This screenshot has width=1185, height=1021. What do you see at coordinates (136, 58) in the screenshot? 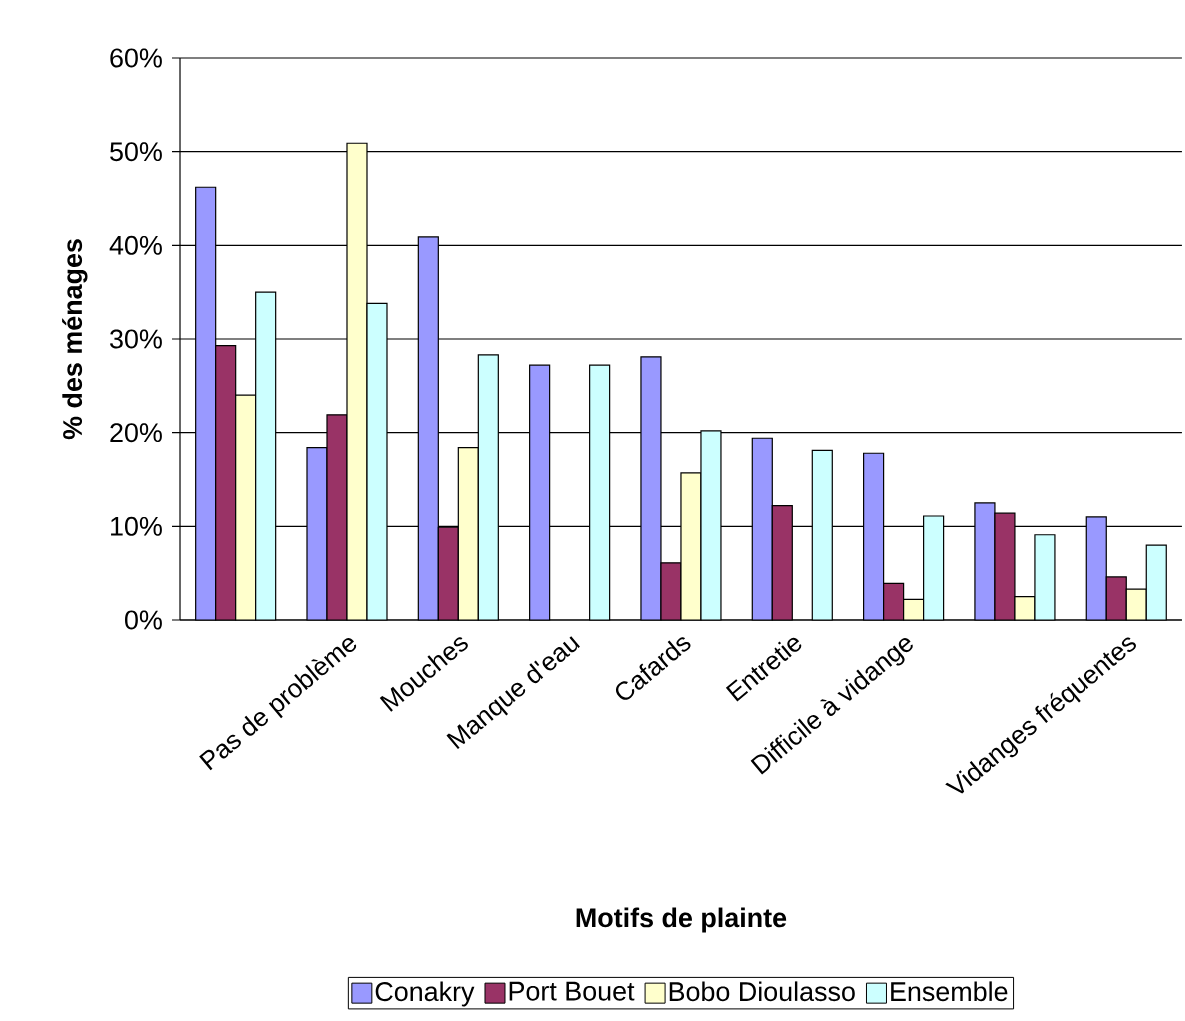
I see `y-tick-label: 60%` at bounding box center [136, 58].